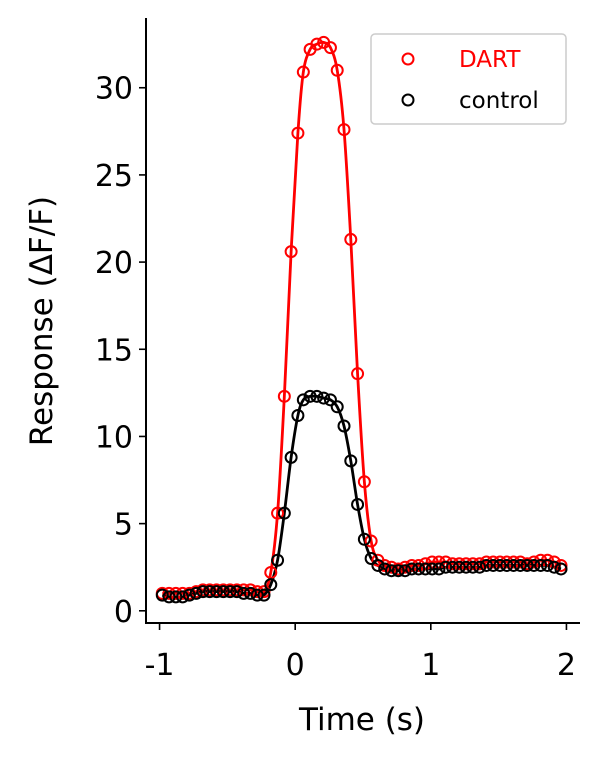  I want to click on x-tick-label: -1, so click(160, 665).